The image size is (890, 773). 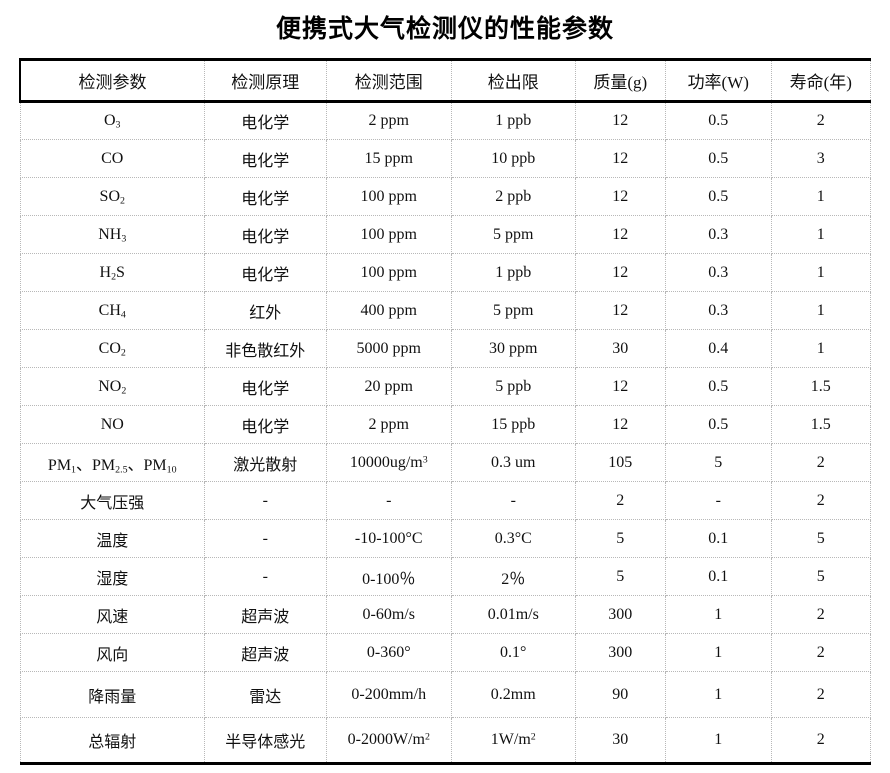 I want to click on table-row: 总辐射 半导体感光 0-2000W/m2 1W/m2 30 1 2, so click(x=445, y=740).